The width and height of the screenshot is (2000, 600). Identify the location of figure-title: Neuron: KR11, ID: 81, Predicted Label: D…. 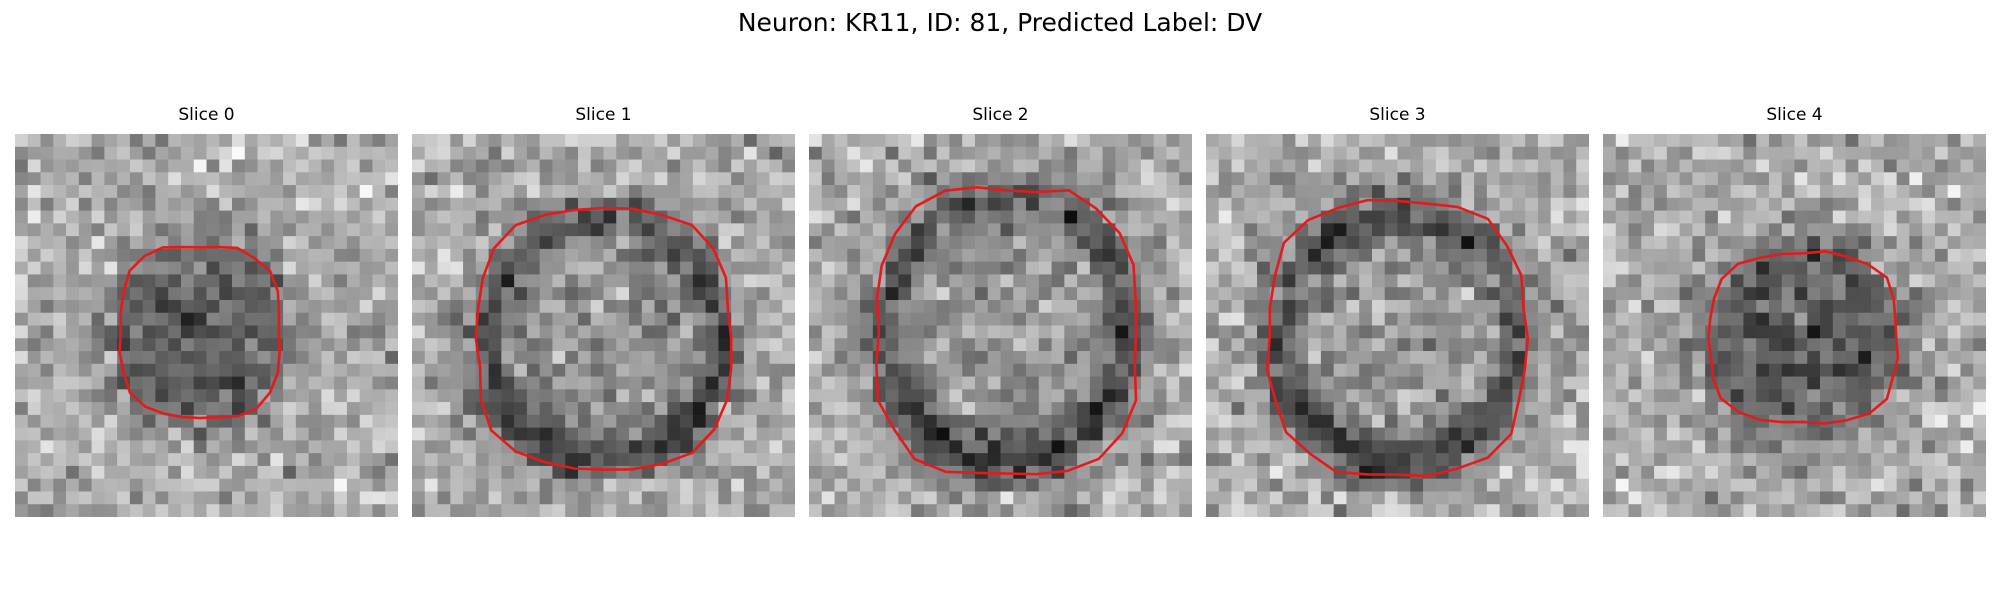
(1000, 22).